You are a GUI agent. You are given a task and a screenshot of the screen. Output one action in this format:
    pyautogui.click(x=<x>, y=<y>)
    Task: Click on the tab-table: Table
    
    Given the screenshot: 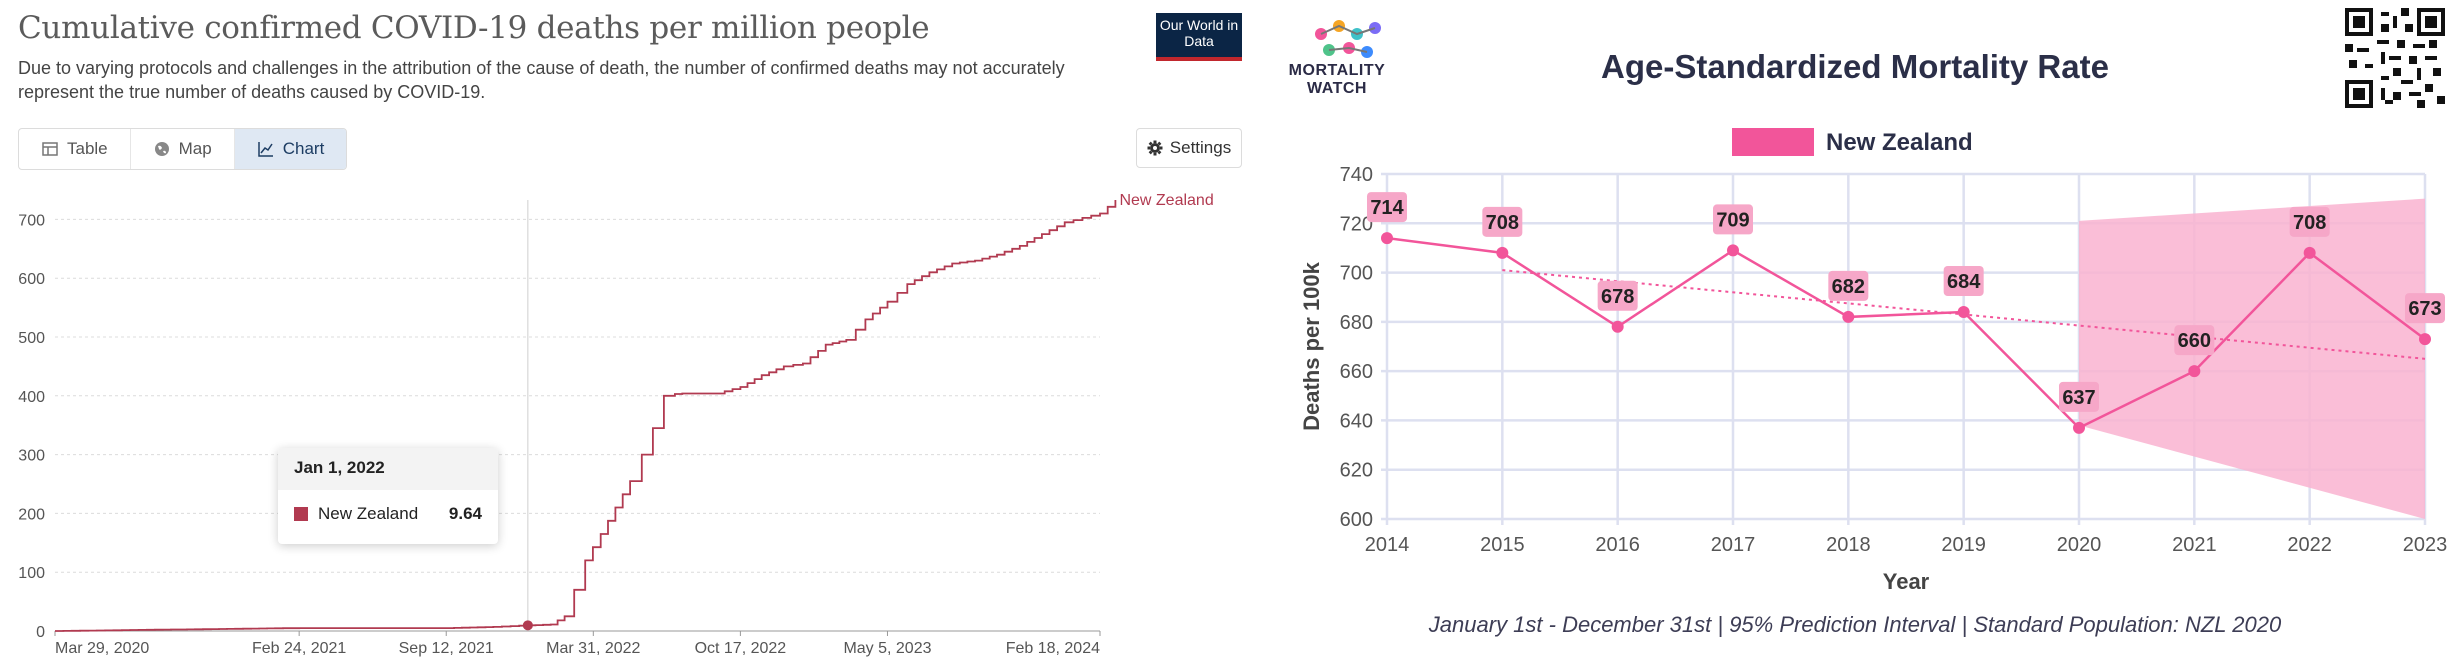 What is the action you would take?
    pyautogui.click(x=75, y=149)
    